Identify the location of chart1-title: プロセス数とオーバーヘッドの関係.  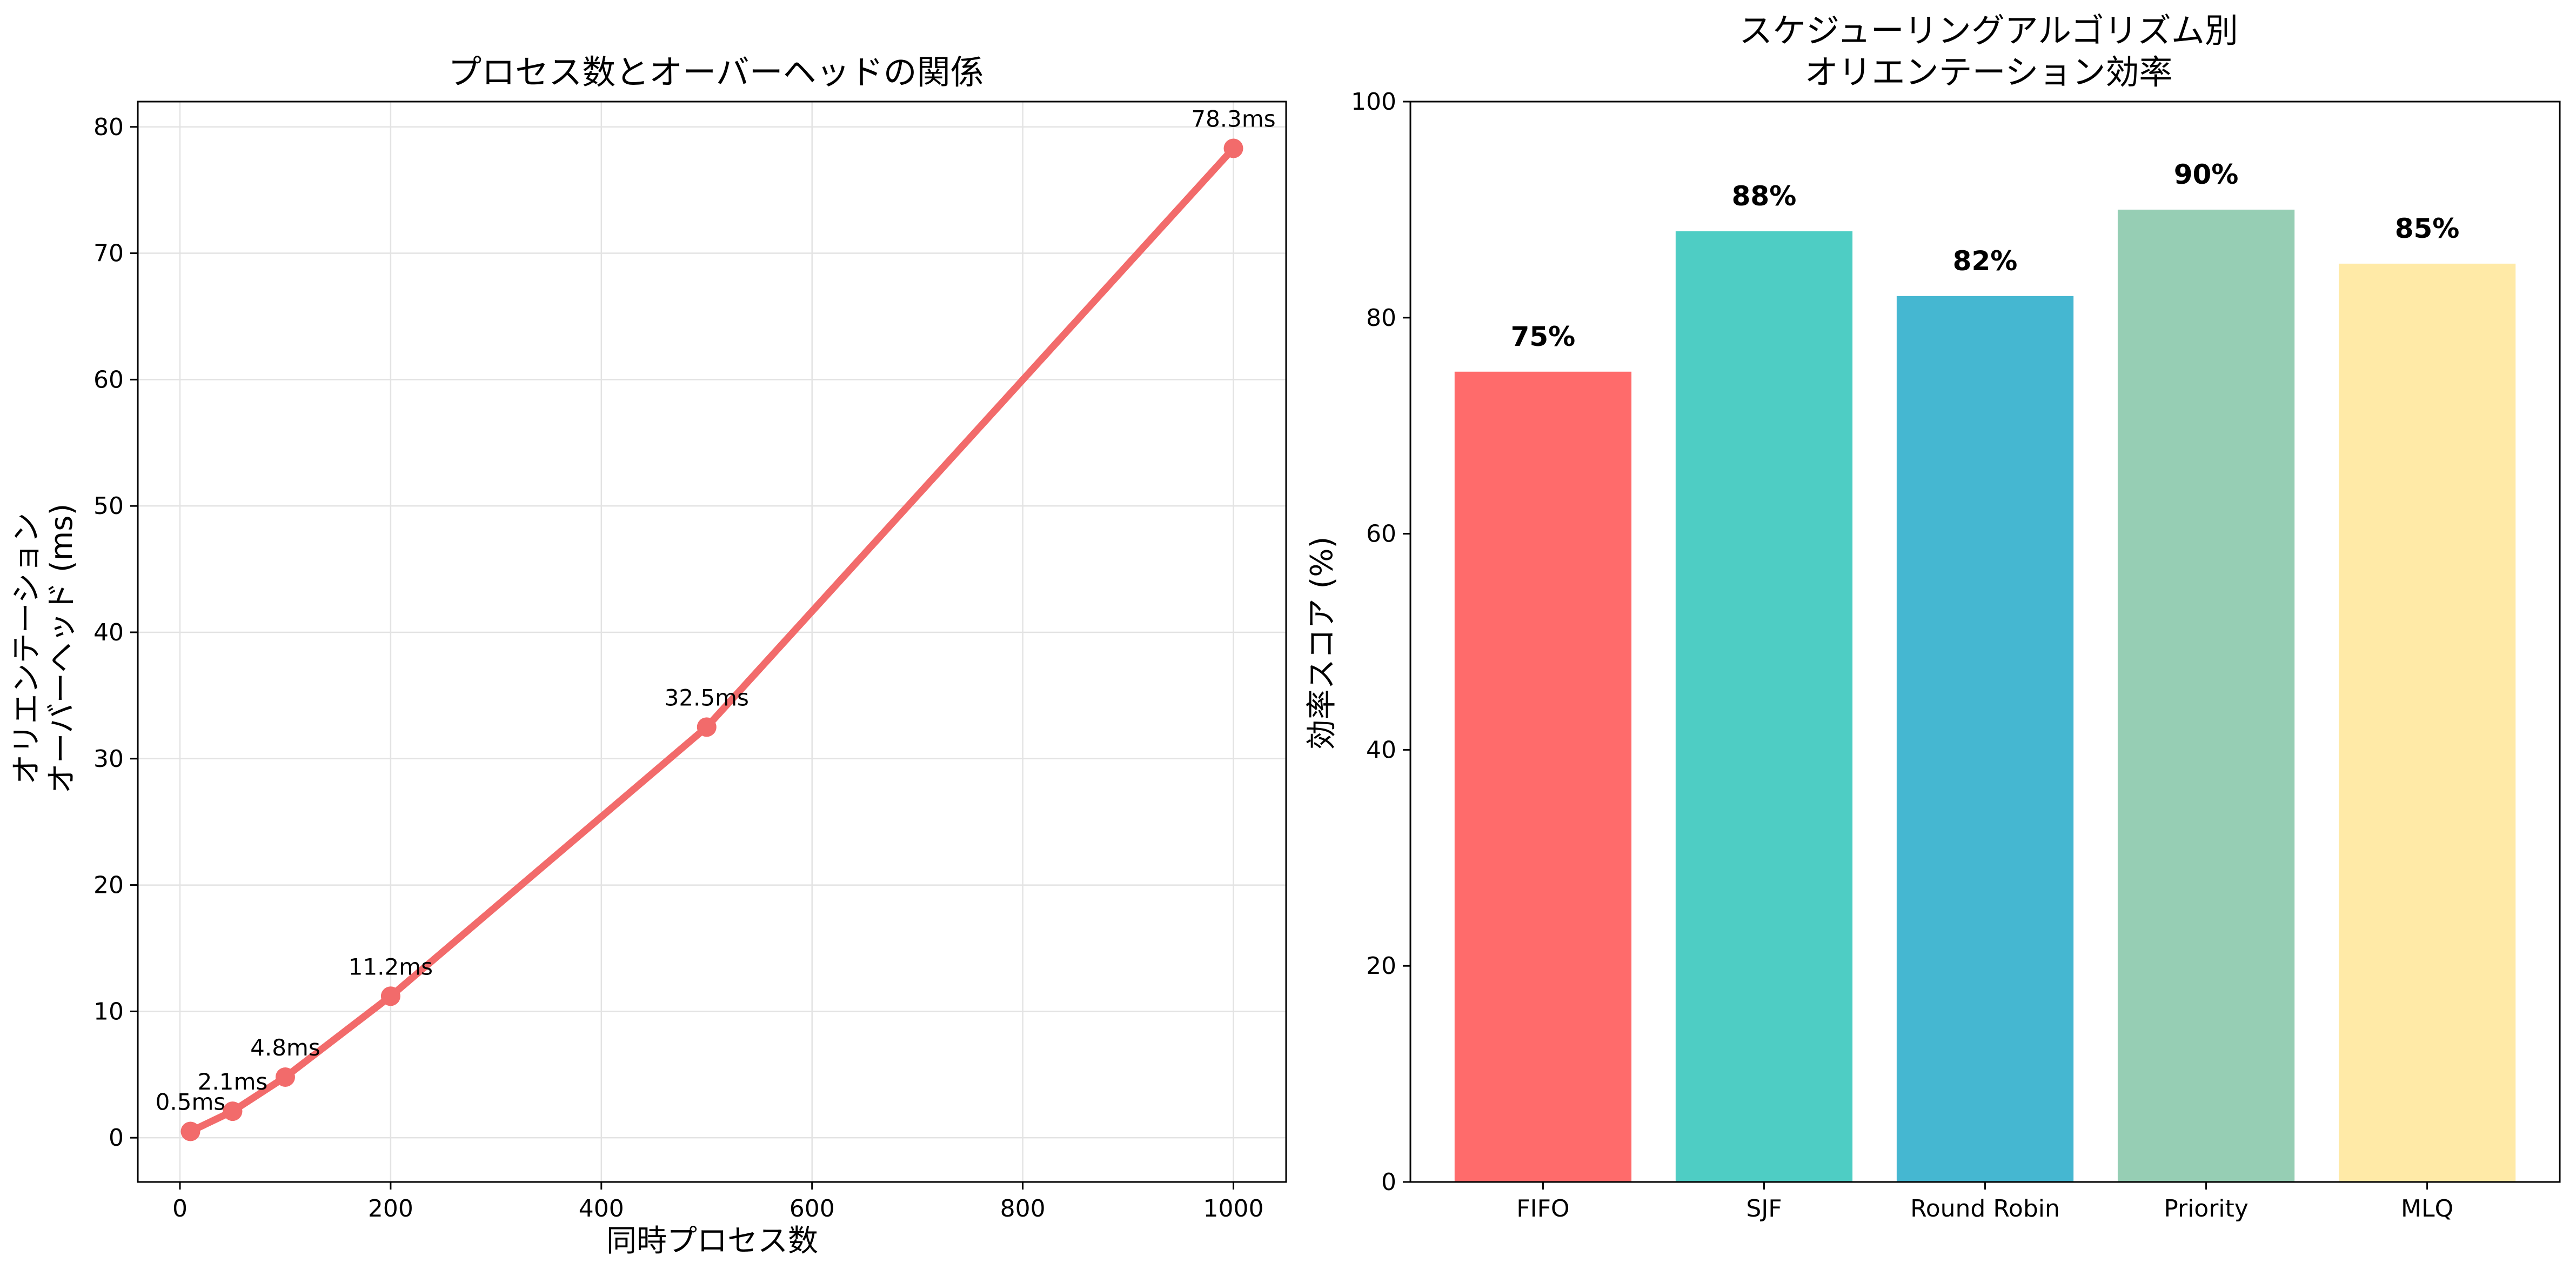
(715, 72).